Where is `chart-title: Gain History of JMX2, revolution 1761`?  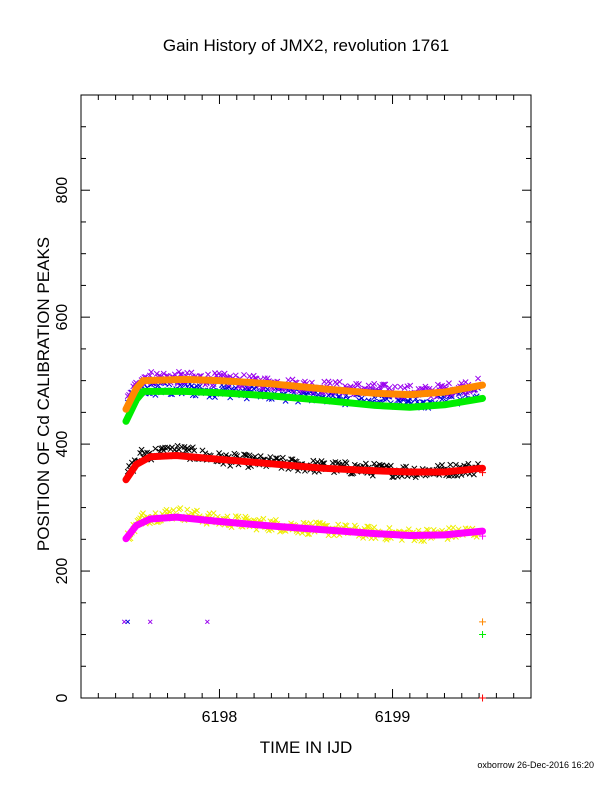
chart-title: Gain History of JMX2, revolution 1761 is located at coordinates (306, 45).